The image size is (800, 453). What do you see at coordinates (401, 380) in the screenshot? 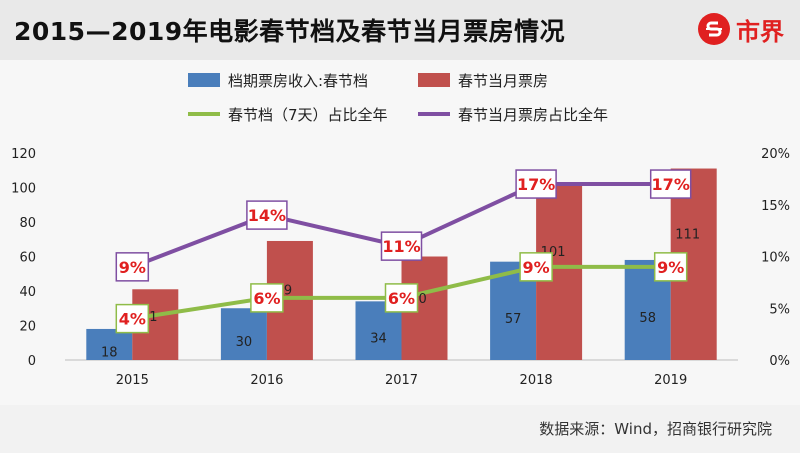
I see `x-tick-label: 2017` at bounding box center [401, 380].